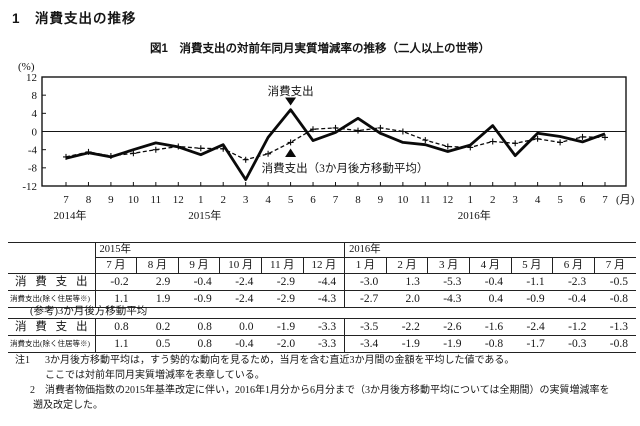 The image size is (640, 426). What do you see at coordinates (489, 265) in the screenshot?
I see `table-cell: 4 月` at bounding box center [489, 265].